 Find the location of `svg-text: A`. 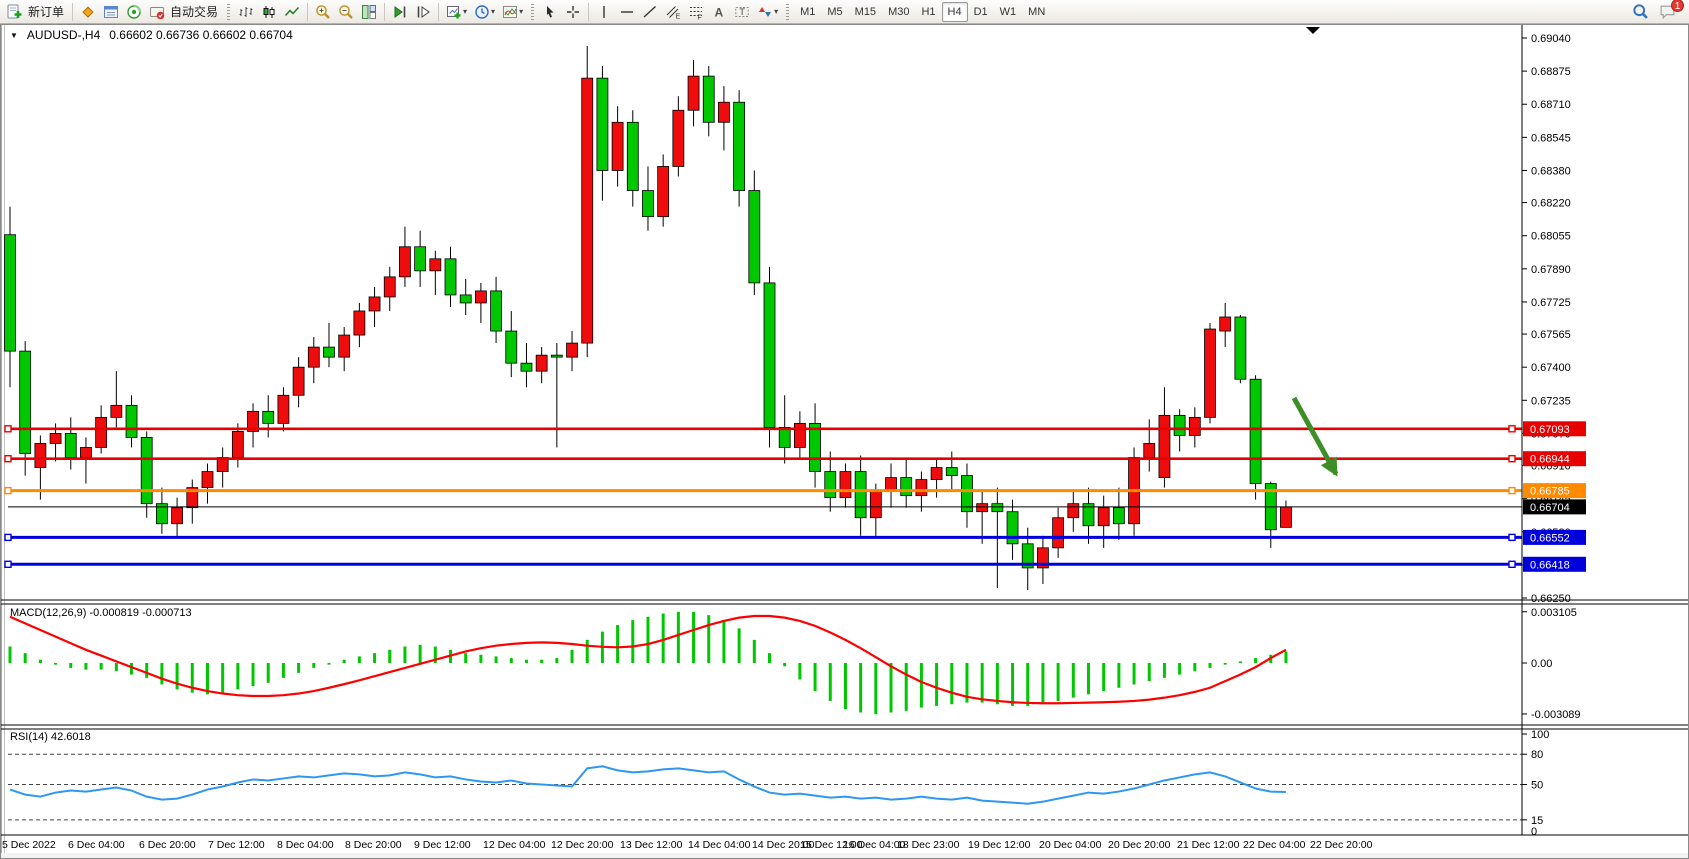

svg-text: A is located at coordinates (719, 12).